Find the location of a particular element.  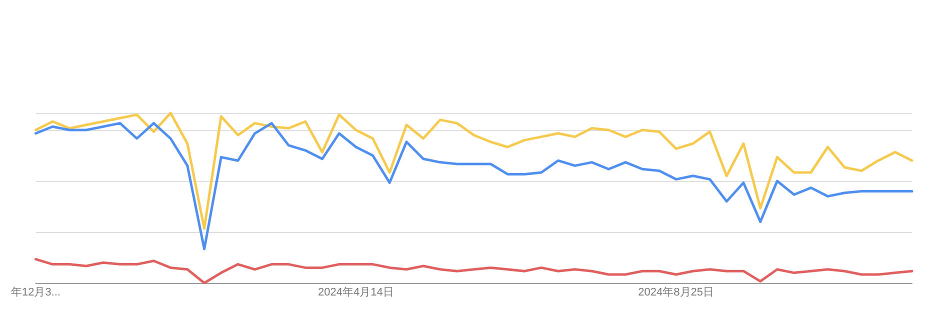

x-tick-label: 2024年4月14日 is located at coordinates (356, 292).